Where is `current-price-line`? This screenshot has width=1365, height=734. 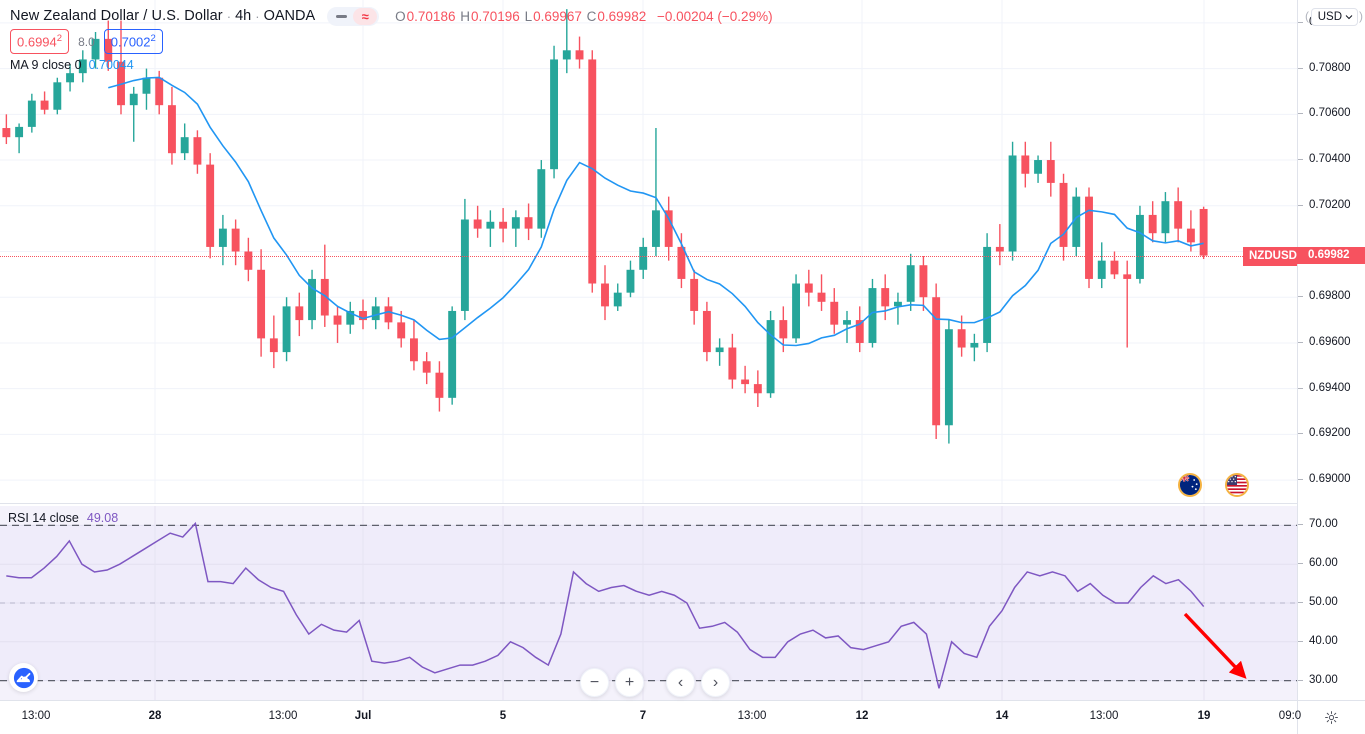 current-price-line is located at coordinates (648, 256).